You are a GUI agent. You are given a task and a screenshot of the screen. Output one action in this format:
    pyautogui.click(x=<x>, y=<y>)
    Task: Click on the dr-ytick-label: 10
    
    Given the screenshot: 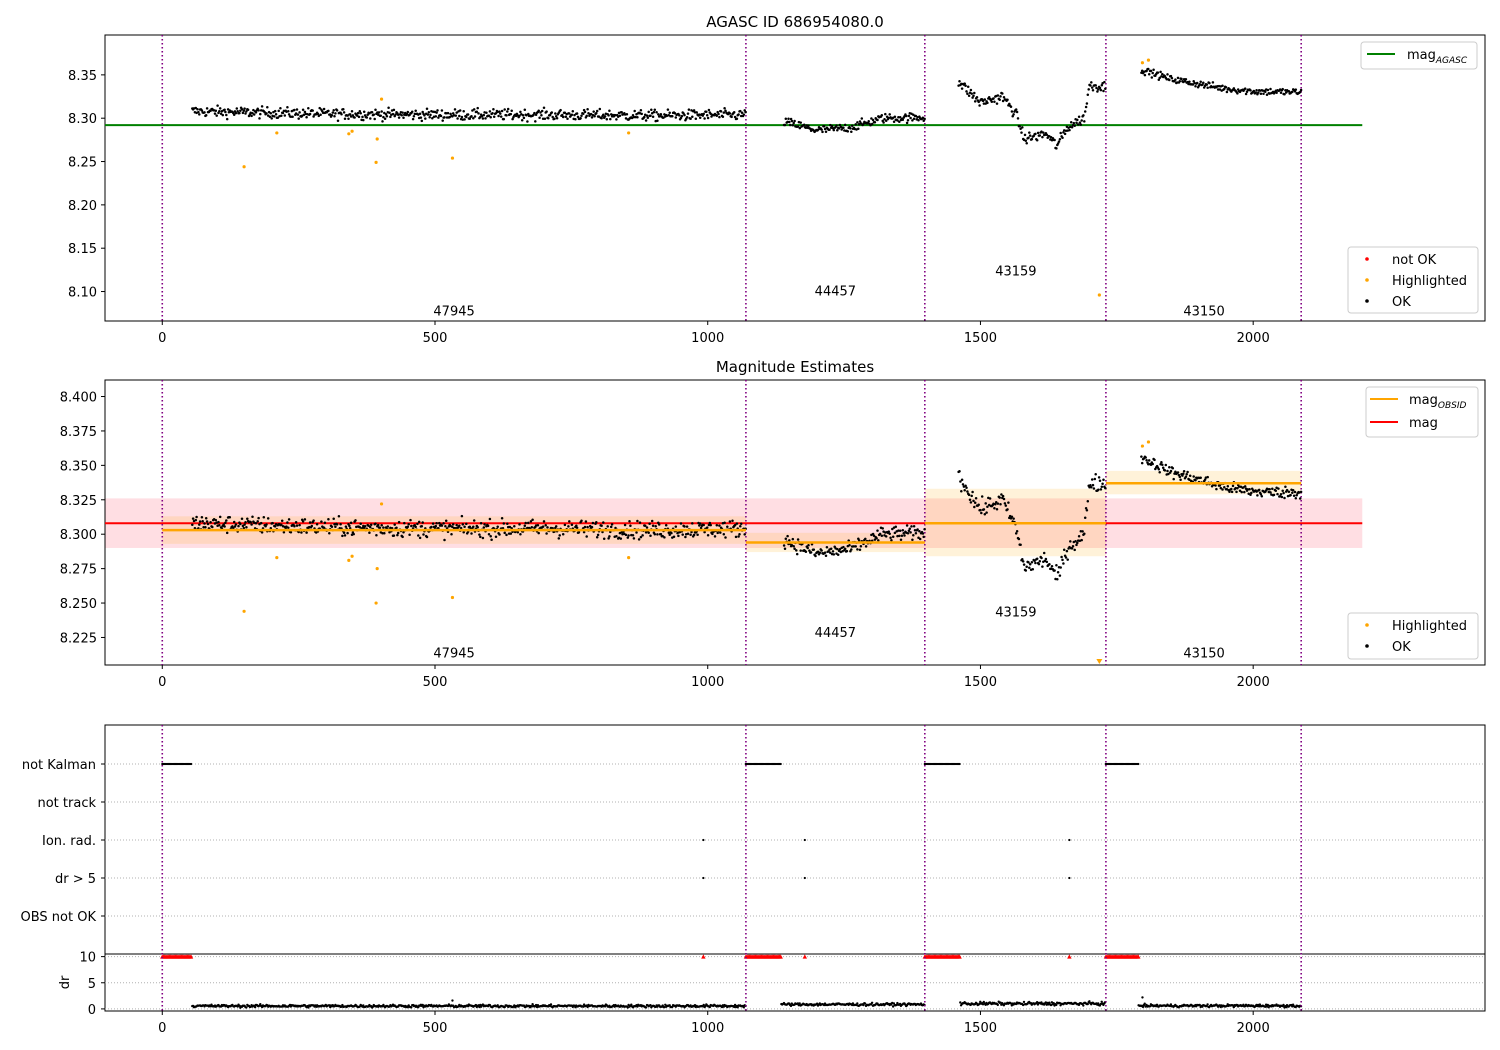 What is the action you would take?
    pyautogui.click(x=87, y=958)
    